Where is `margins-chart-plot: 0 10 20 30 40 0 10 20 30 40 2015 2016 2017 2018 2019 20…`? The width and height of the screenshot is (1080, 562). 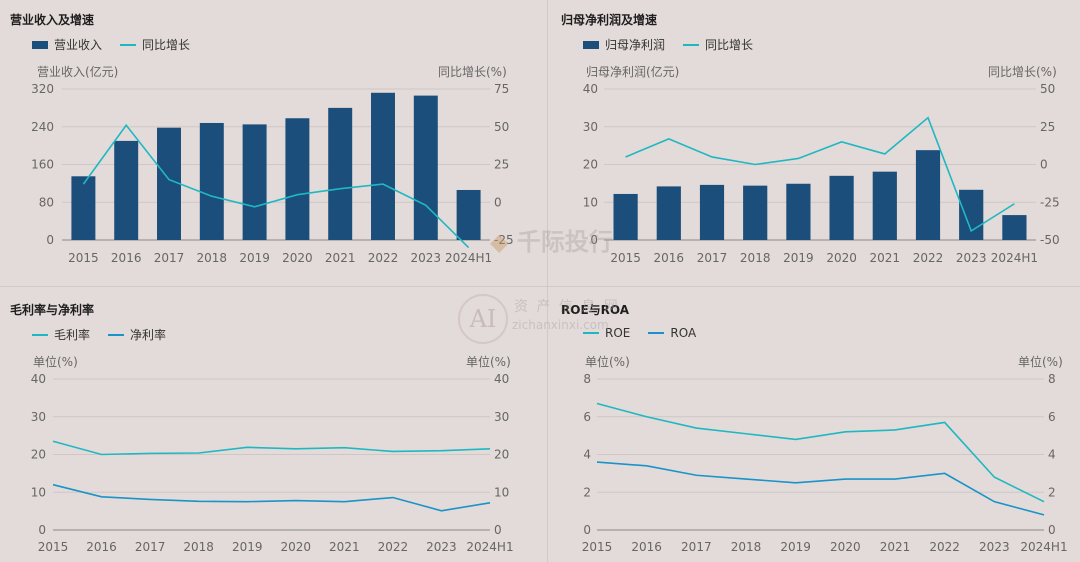 margins-chart-plot: 0 10 20 30 40 0 10 20 30 40 2015 2016 2017 2018 2019 20… is located at coordinates (272, 463).